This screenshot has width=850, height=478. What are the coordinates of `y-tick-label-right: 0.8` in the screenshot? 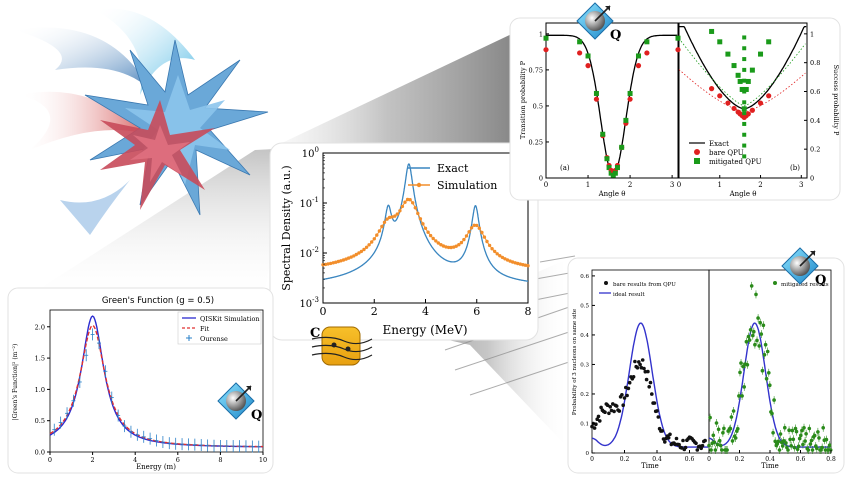 It's located at (815, 63).